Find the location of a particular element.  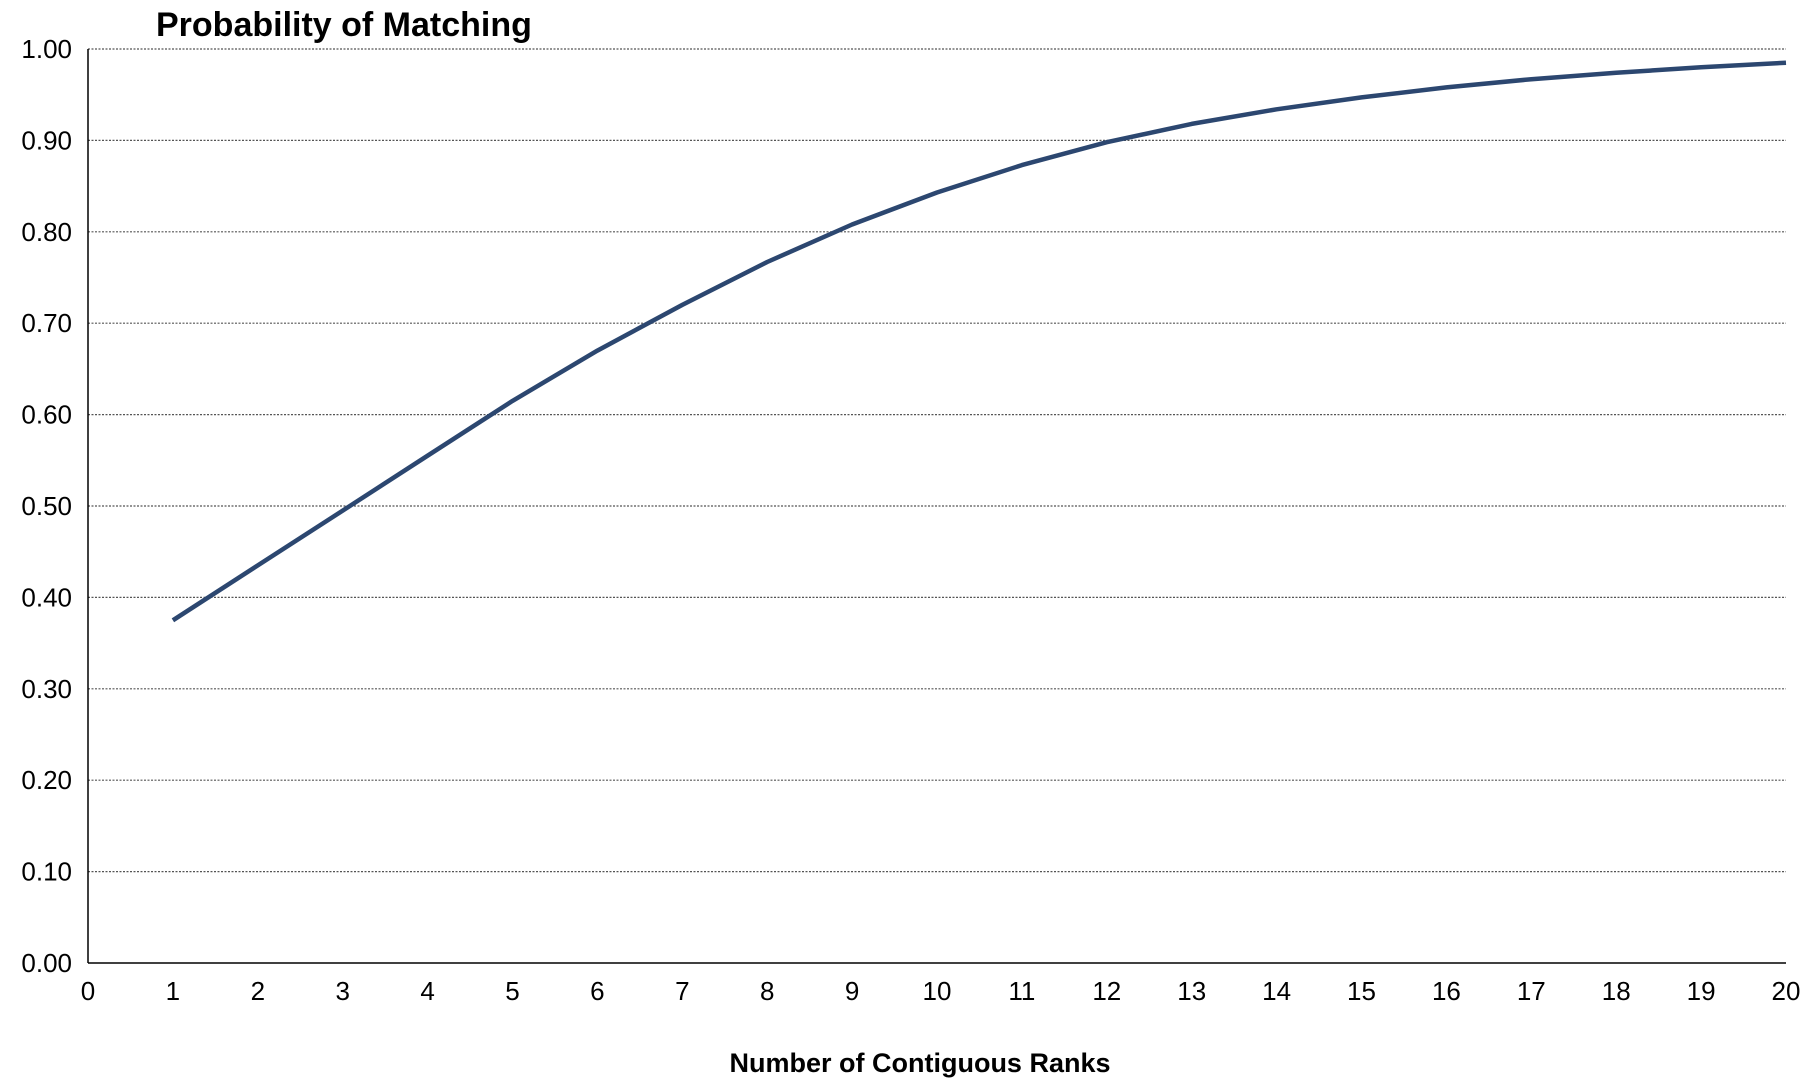

y-tick-label-8: 0.80 is located at coordinates (46, 232).